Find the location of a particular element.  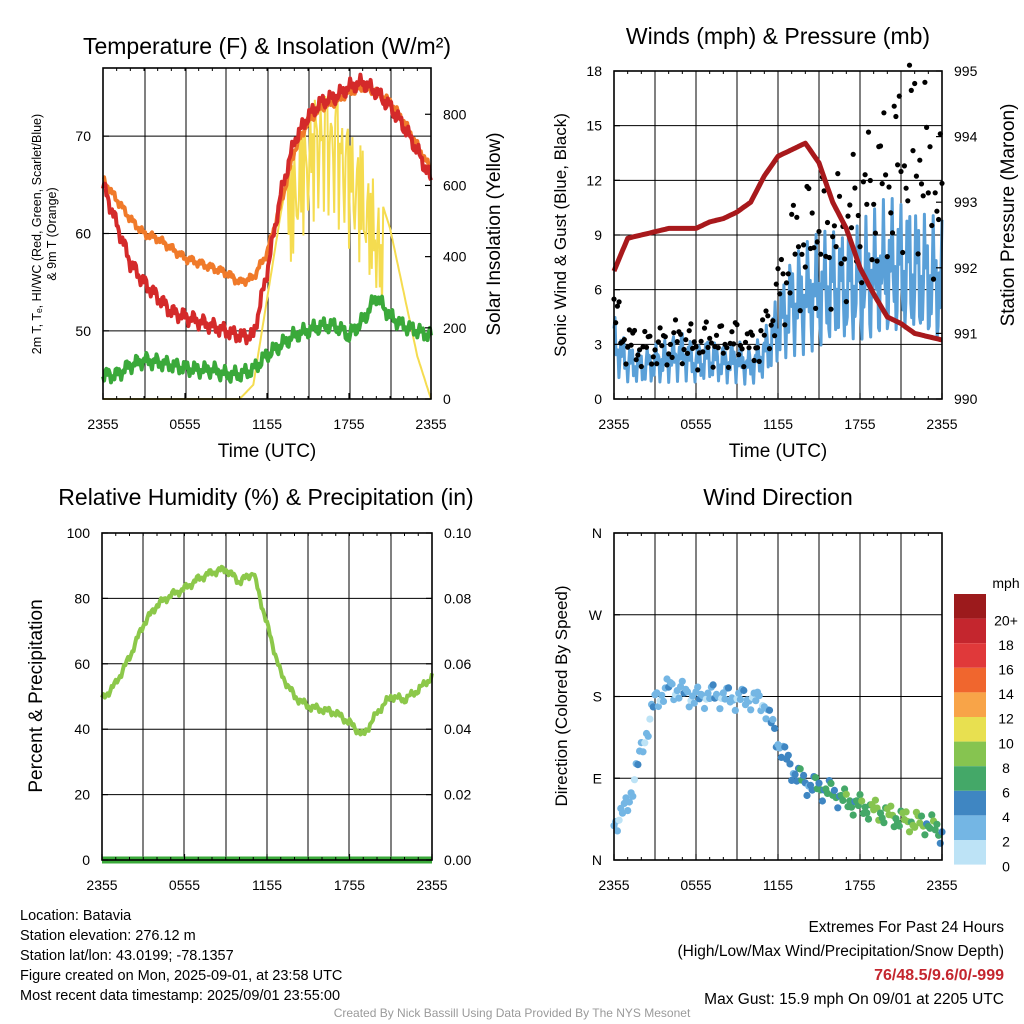

humidity-y-axis-label: Percent & Precipitation is located at coordinates (36, 695).